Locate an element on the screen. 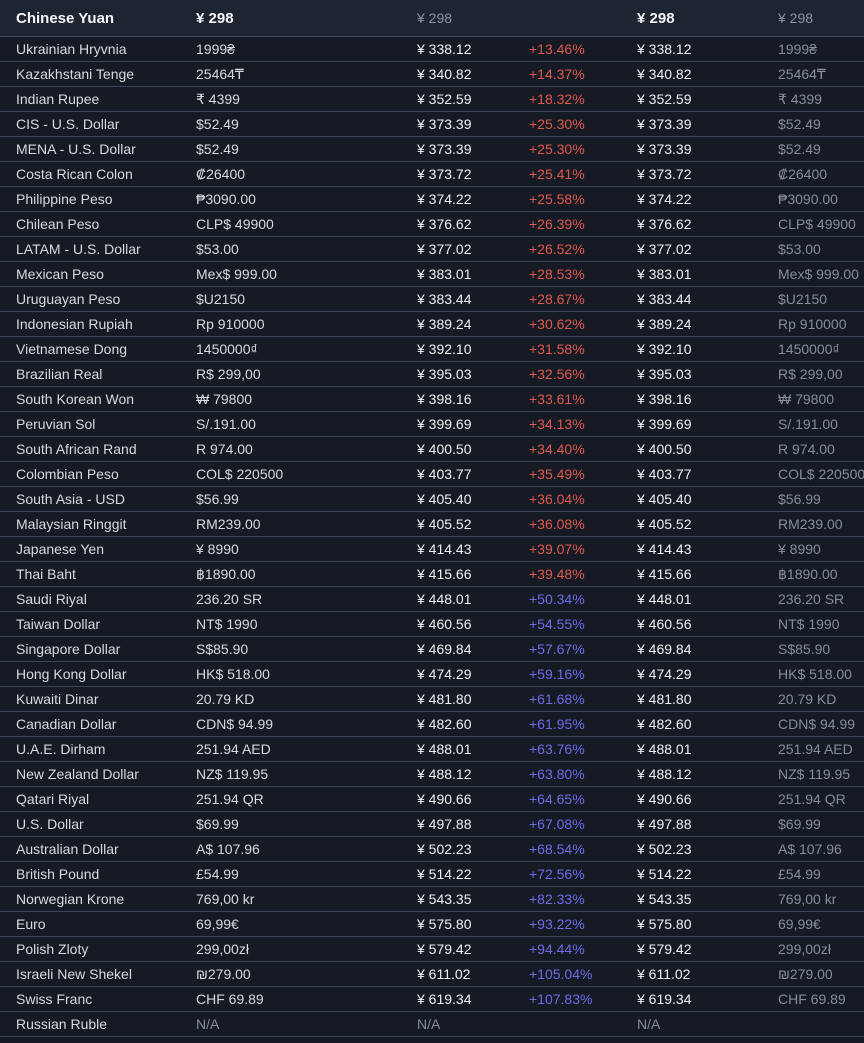 This screenshot has width=864, height=1043. price-difference-cell: +67.08% is located at coordinates (557, 824).